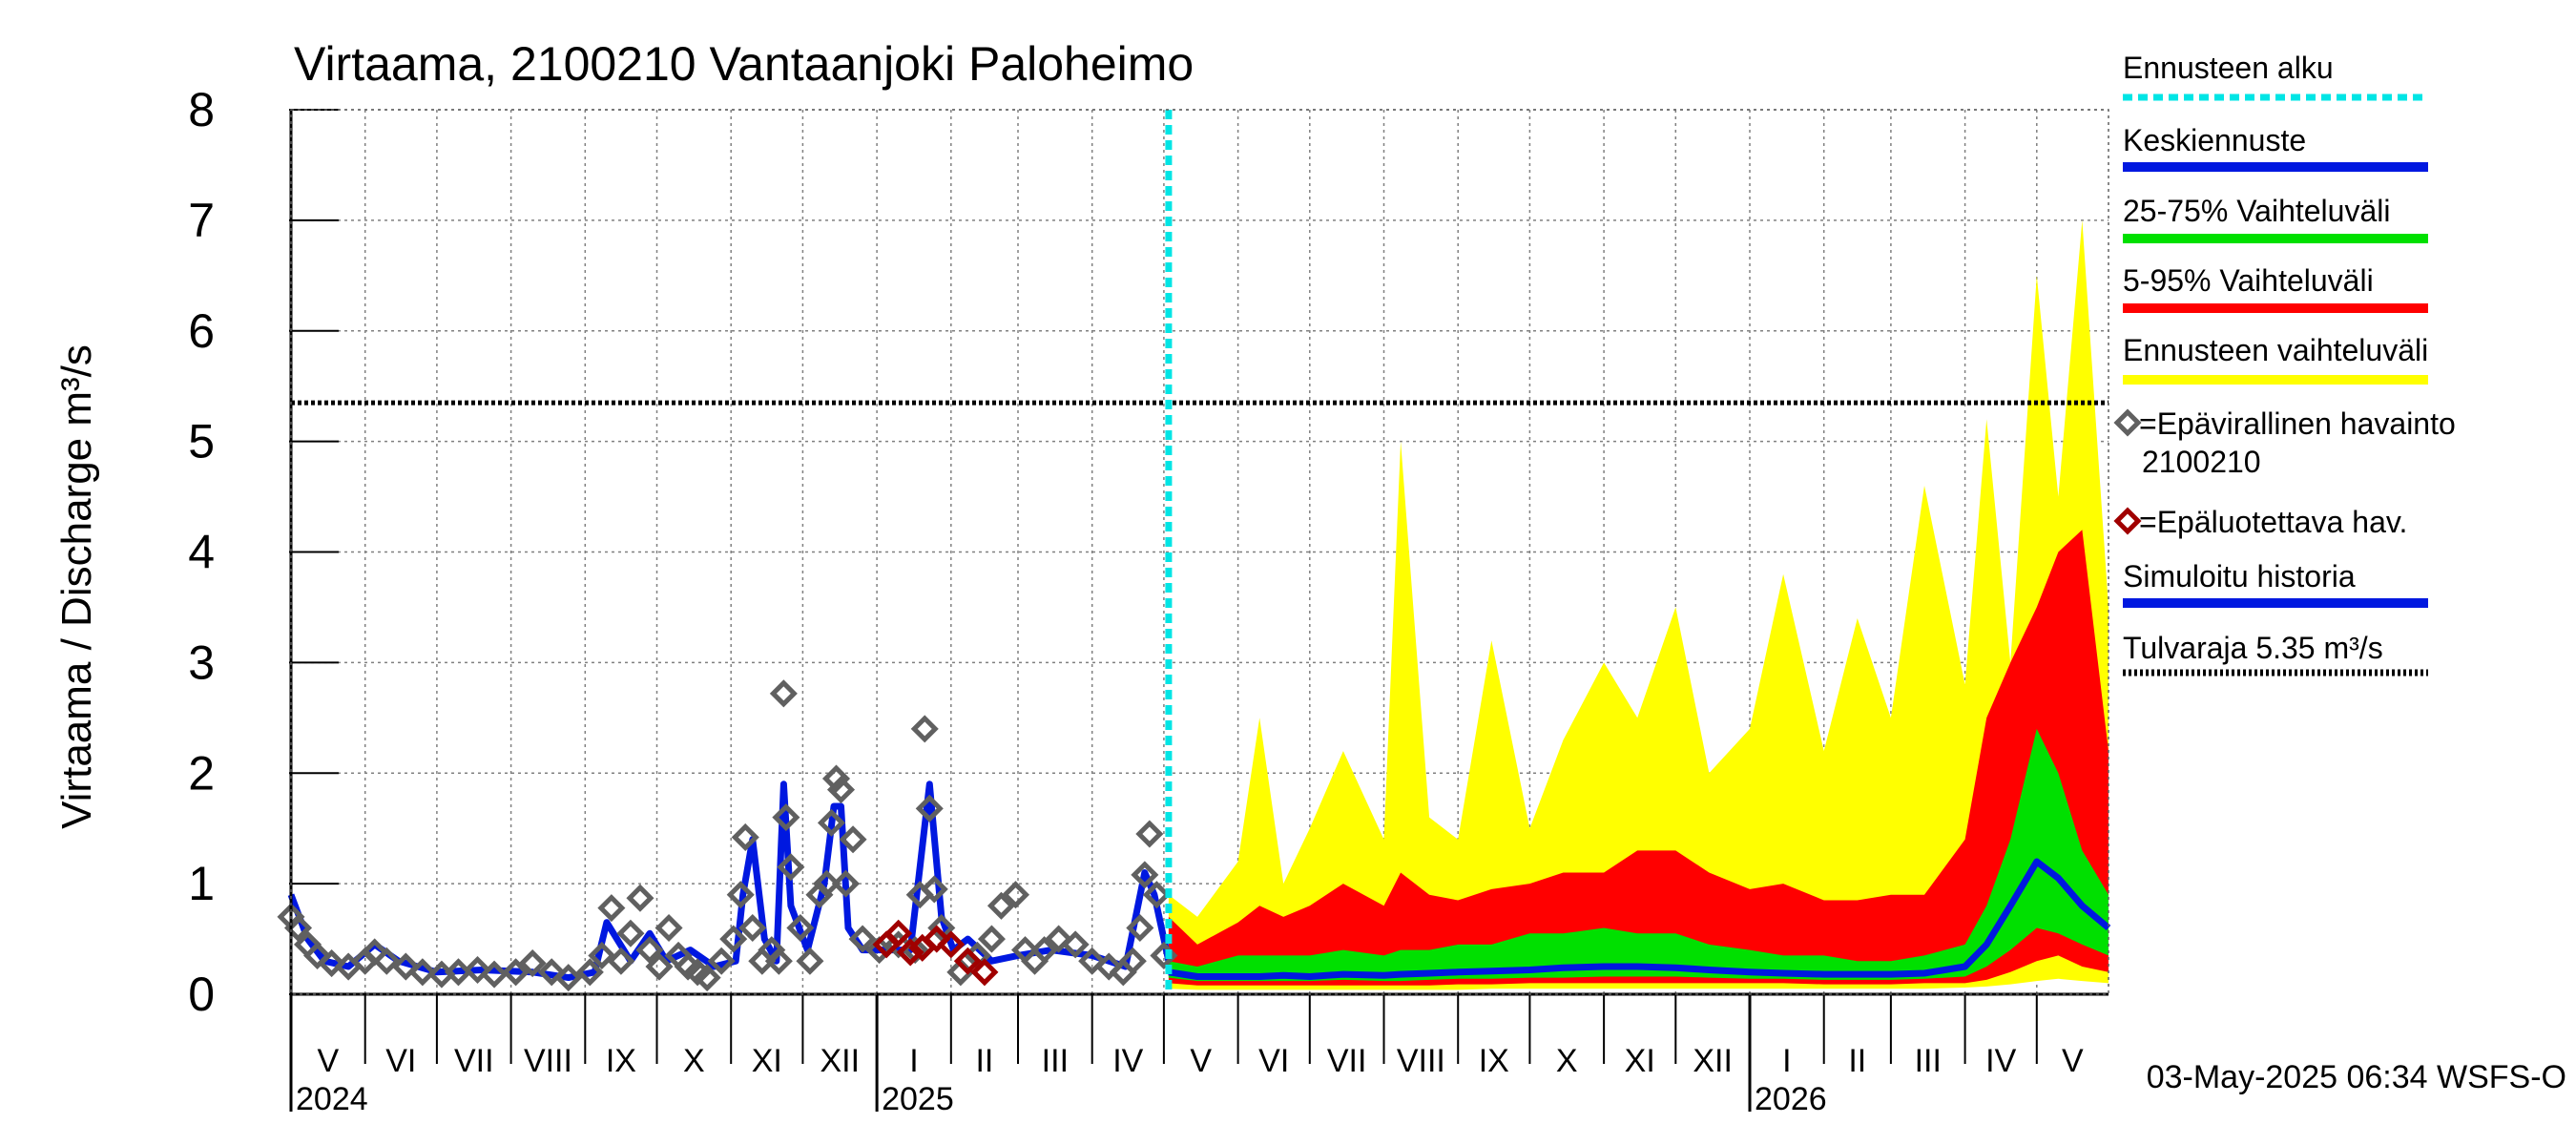  I want to click on legend-label: Ennusteen alku, so click(2228, 68).